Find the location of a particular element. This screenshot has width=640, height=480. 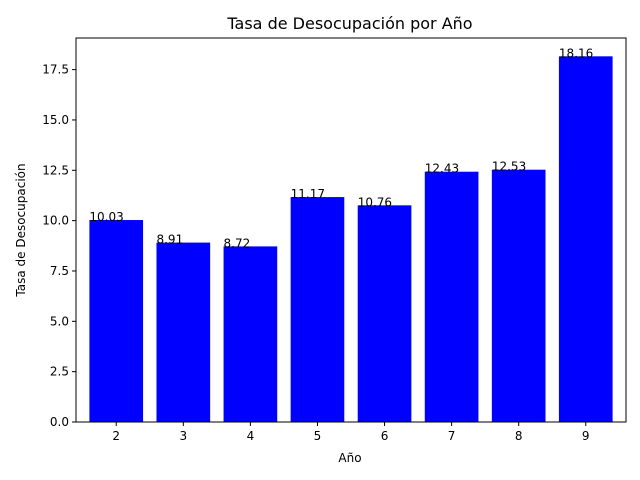

x-tick-label: 2 is located at coordinates (116, 436).